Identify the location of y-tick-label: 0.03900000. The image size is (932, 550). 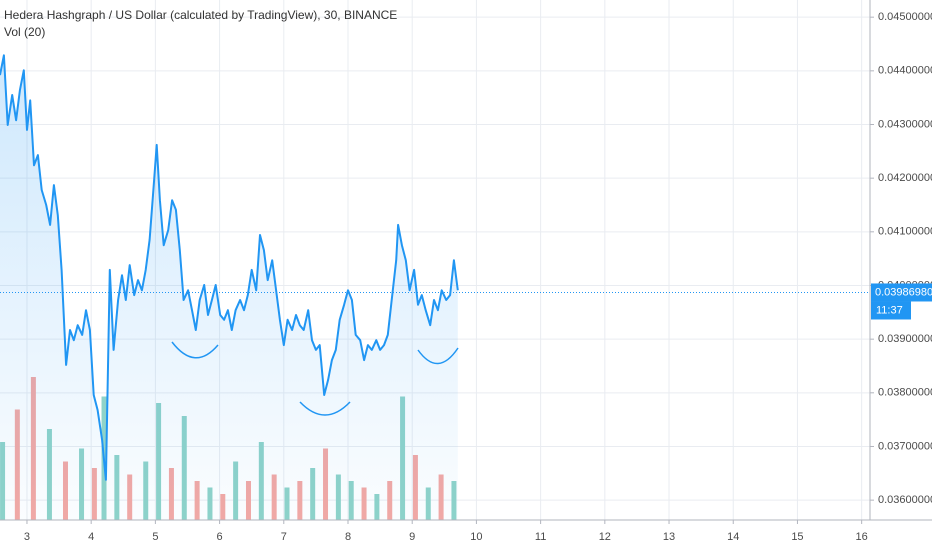
(905, 339).